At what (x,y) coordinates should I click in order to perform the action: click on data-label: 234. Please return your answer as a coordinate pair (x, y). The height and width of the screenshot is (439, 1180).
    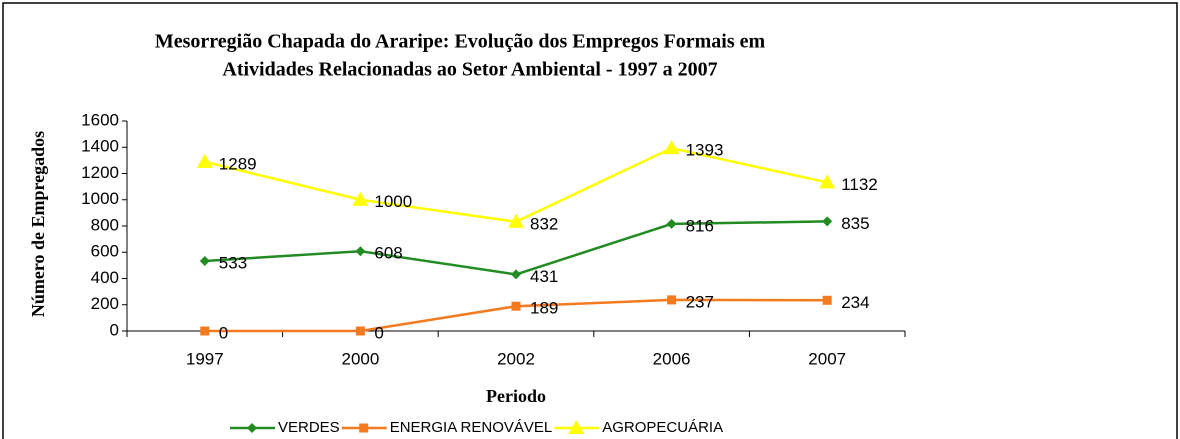
    Looking at the image, I should click on (855, 302).